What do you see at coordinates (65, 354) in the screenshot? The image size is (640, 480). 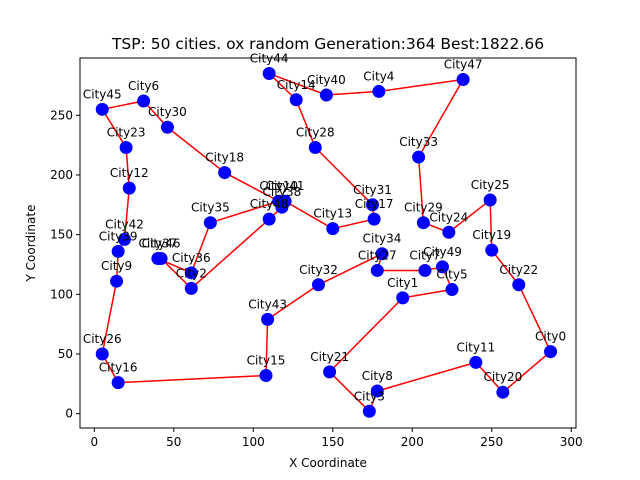 I see `y-tick-label: 50` at bounding box center [65, 354].